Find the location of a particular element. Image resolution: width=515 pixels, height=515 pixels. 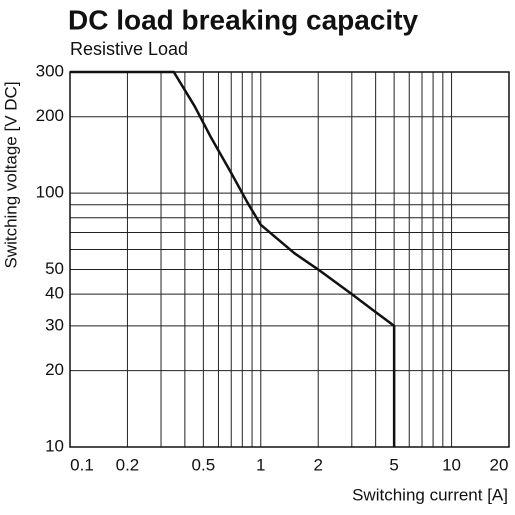

y-tick-label: 10 is located at coordinates (54, 445).